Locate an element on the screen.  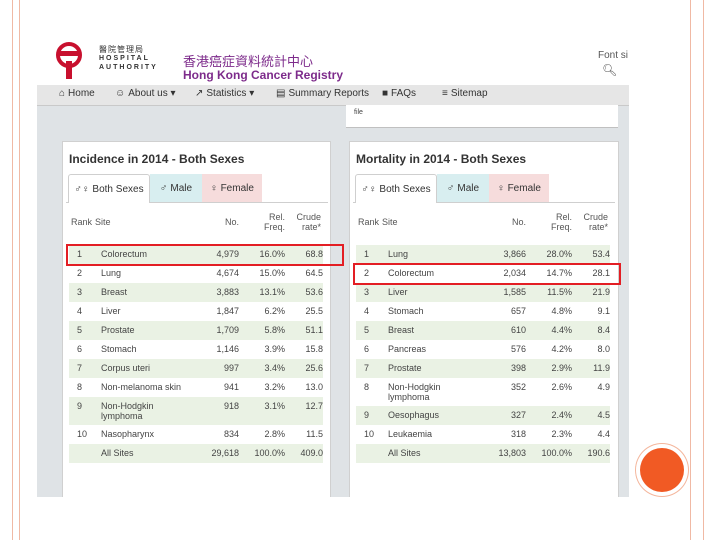
cell-no: 29,618 is located at coordinates (225, 453).